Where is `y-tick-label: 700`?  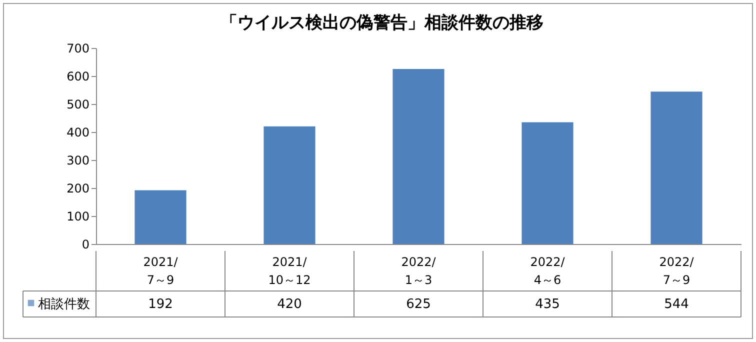
y-tick-label: 700 is located at coordinates (78, 49).